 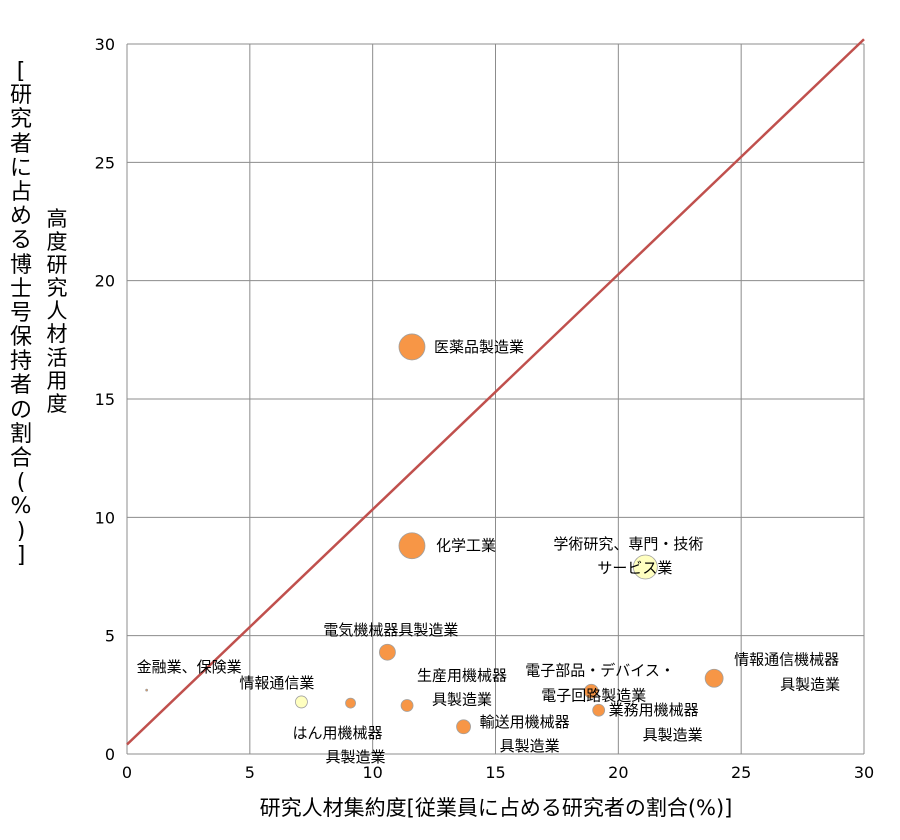 I want to click on data-label: 業務用機械器, so click(x=654, y=710).